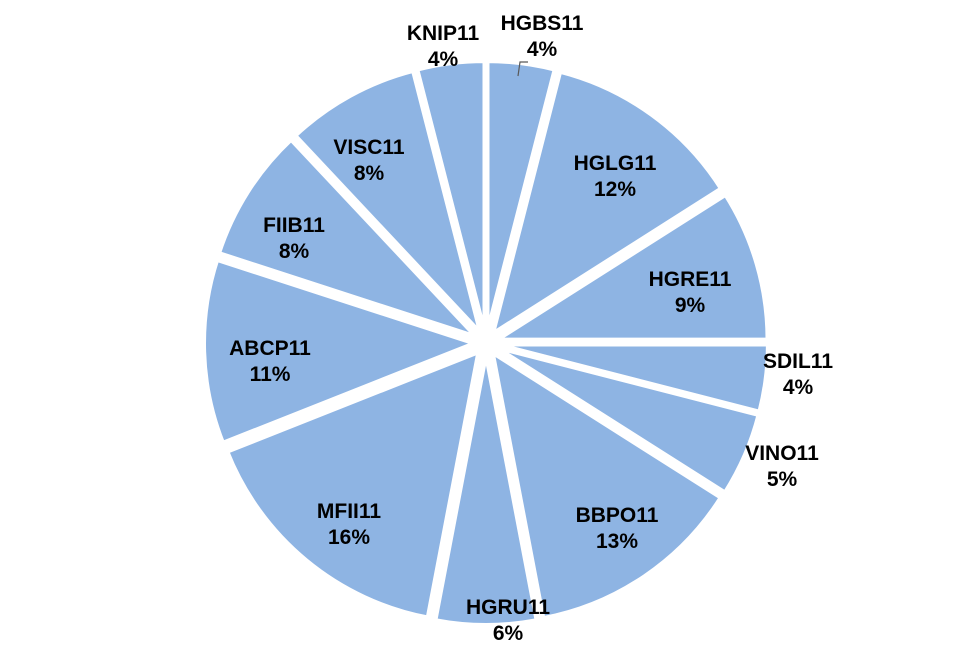  I want to click on slice-name-label: MFII11, so click(349, 511).